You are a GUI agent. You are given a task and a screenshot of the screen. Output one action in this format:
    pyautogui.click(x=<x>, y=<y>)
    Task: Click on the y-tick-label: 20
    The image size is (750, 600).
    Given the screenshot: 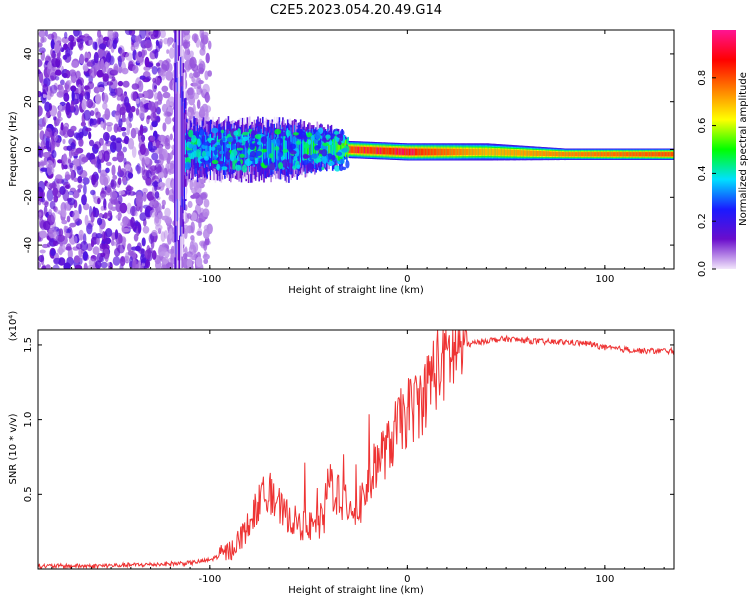 What is the action you would take?
    pyautogui.click(x=28, y=101)
    